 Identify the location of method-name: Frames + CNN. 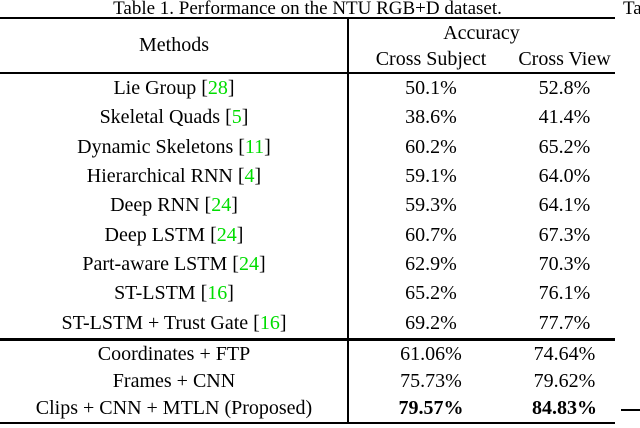
(174, 381).